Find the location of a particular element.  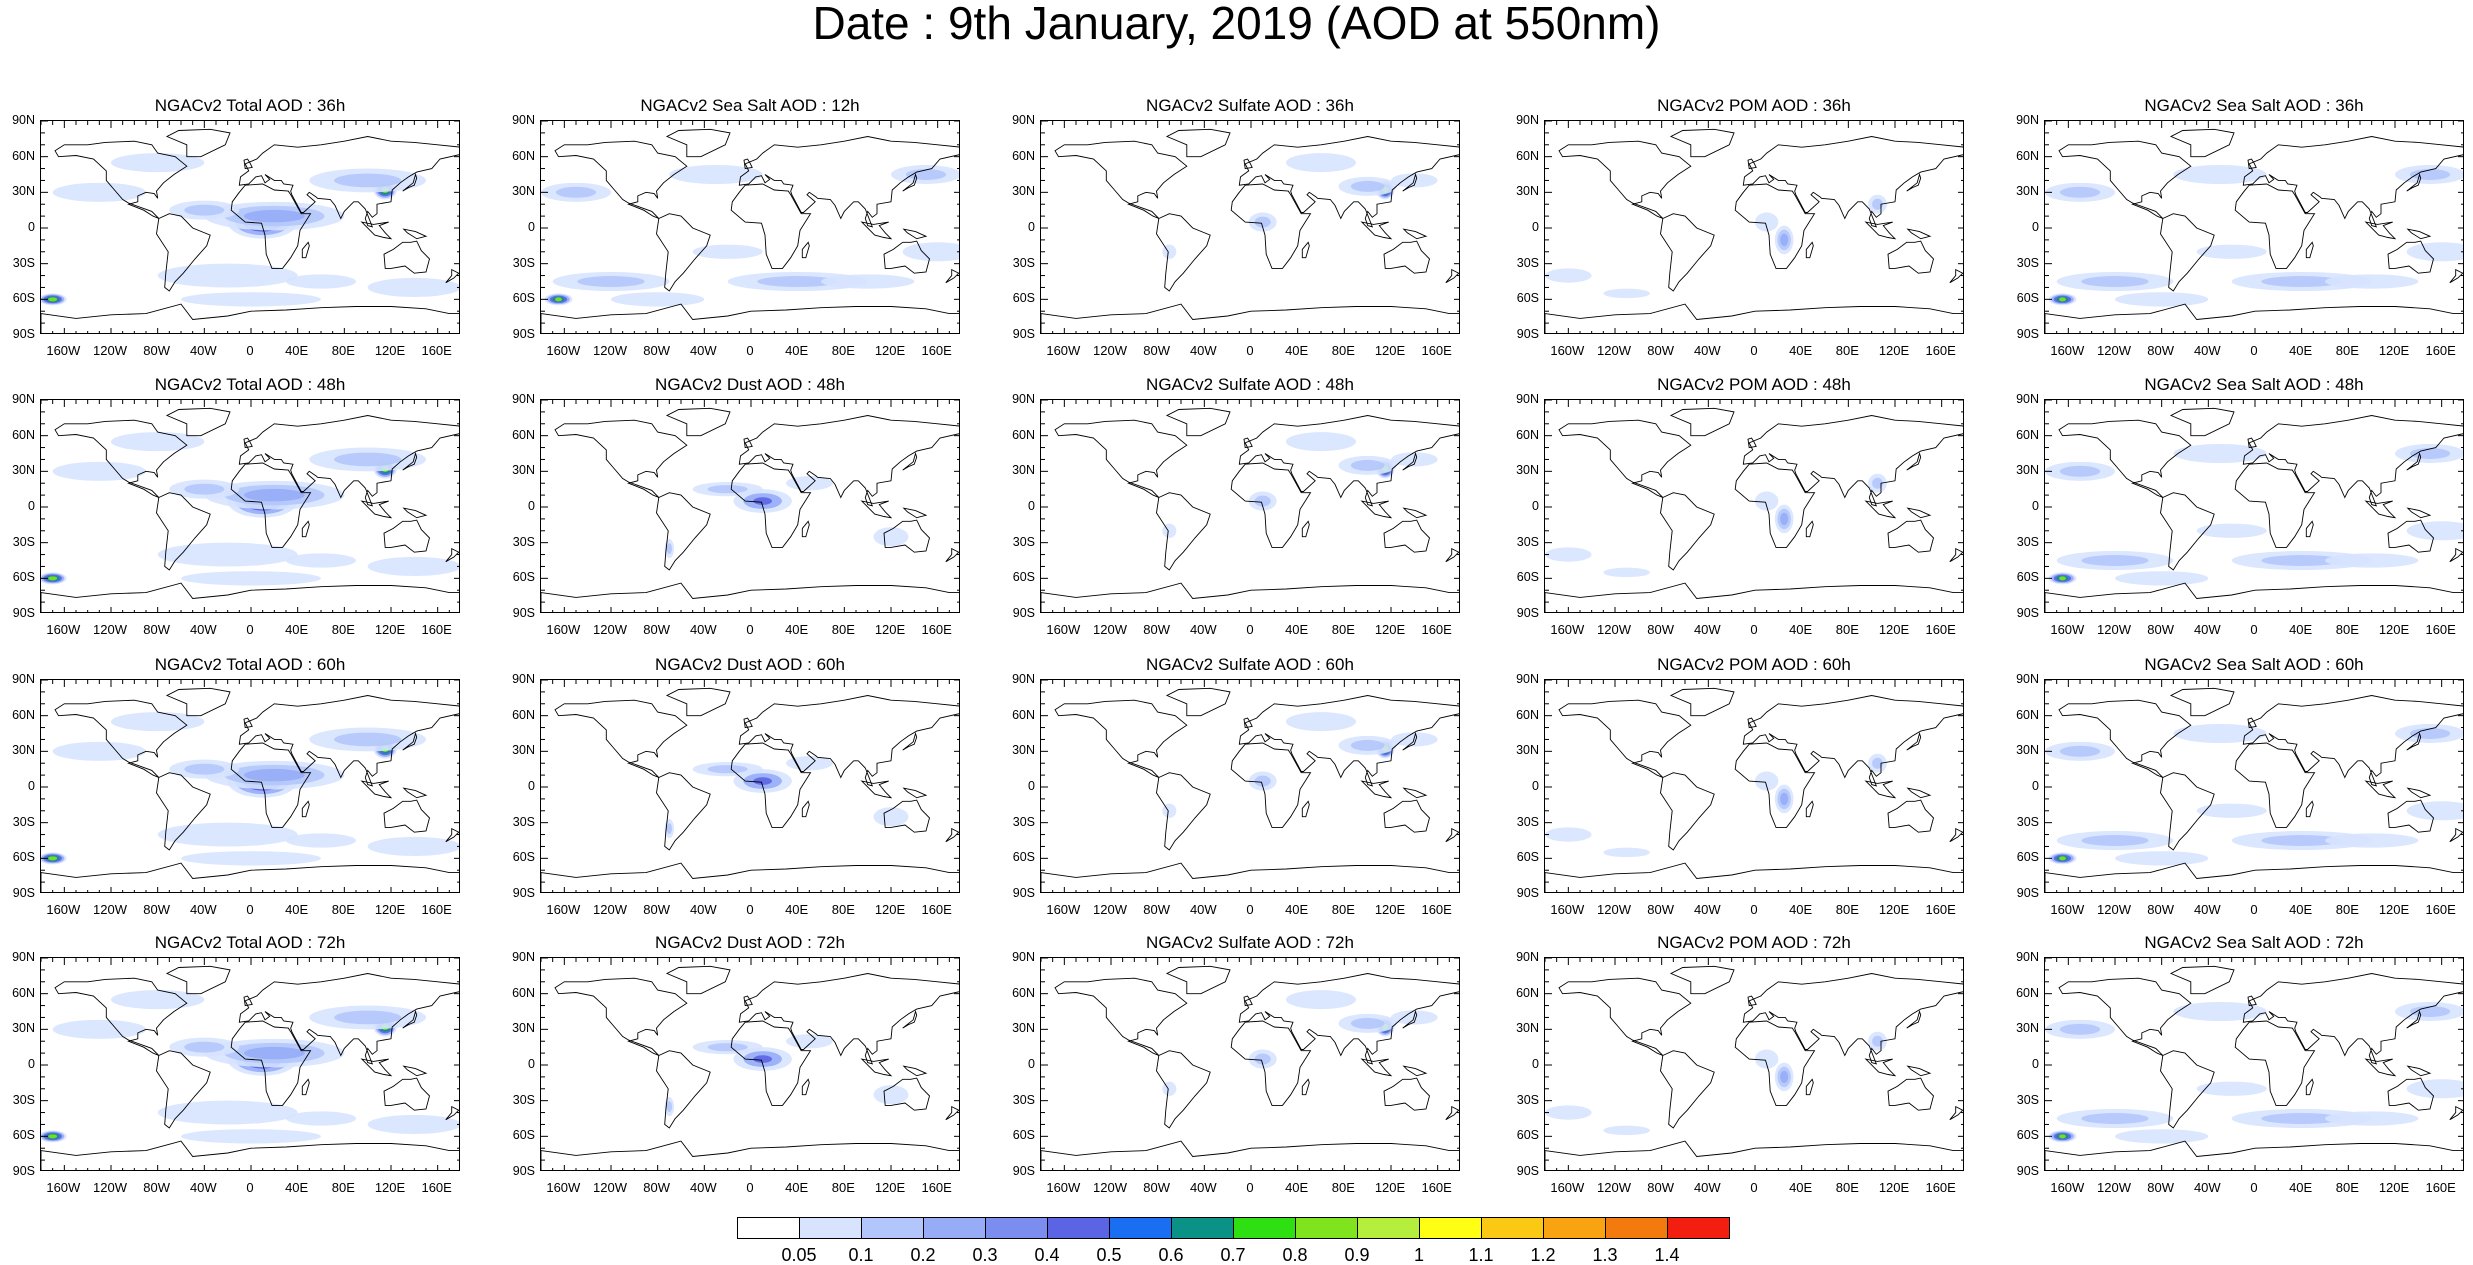

lon-tick-label: 160E is located at coordinates (936, 909).